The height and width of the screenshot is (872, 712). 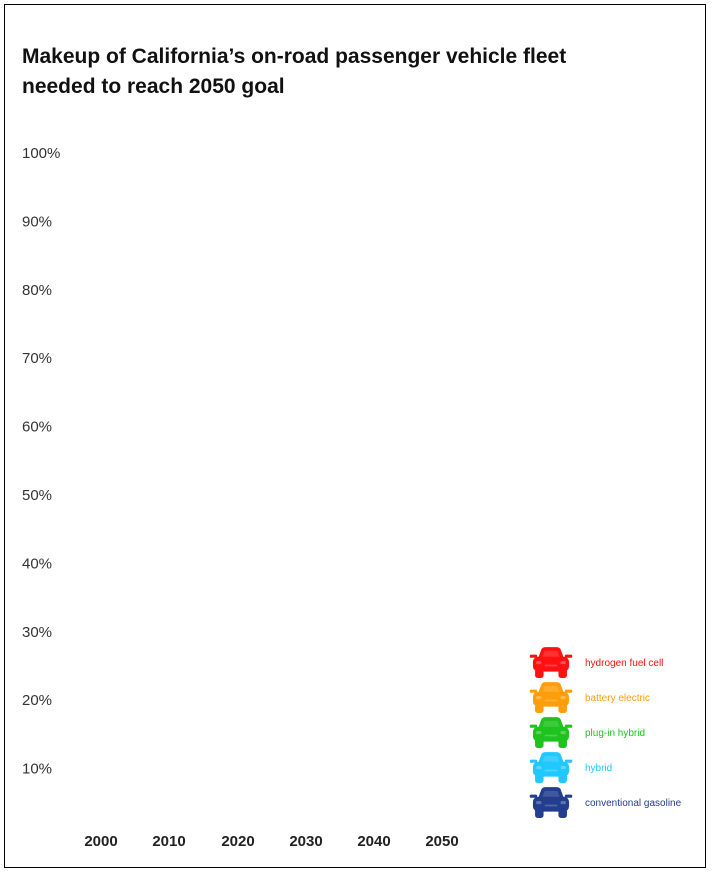 What do you see at coordinates (305, 841) in the screenshot?
I see `x-tick-label: 2030` at bounding box center [305, 841].